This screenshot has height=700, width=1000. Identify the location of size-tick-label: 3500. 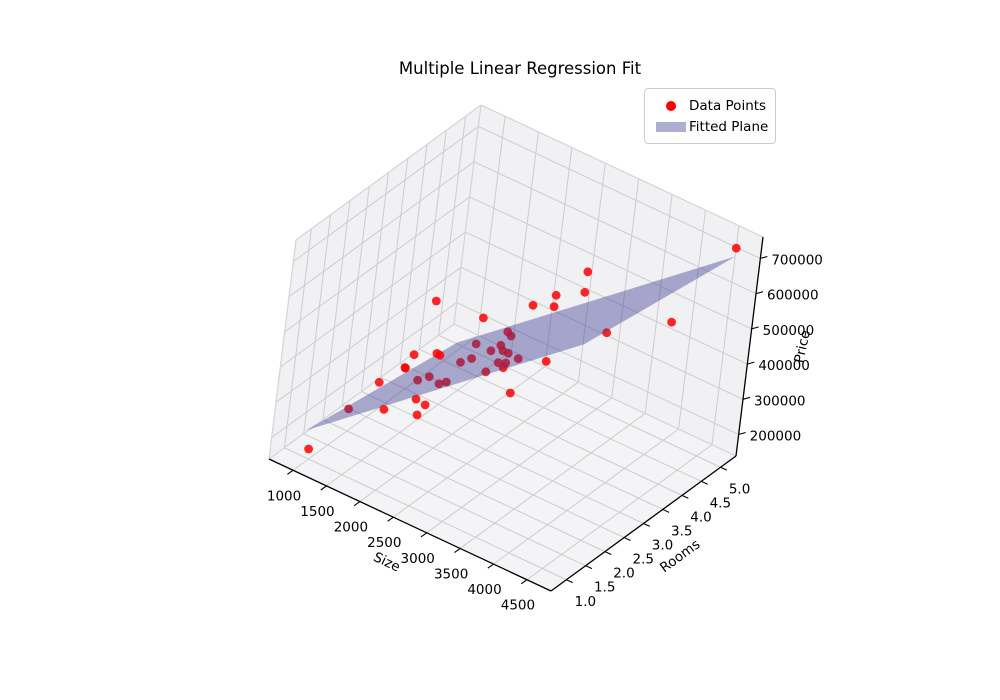
(451, 574).